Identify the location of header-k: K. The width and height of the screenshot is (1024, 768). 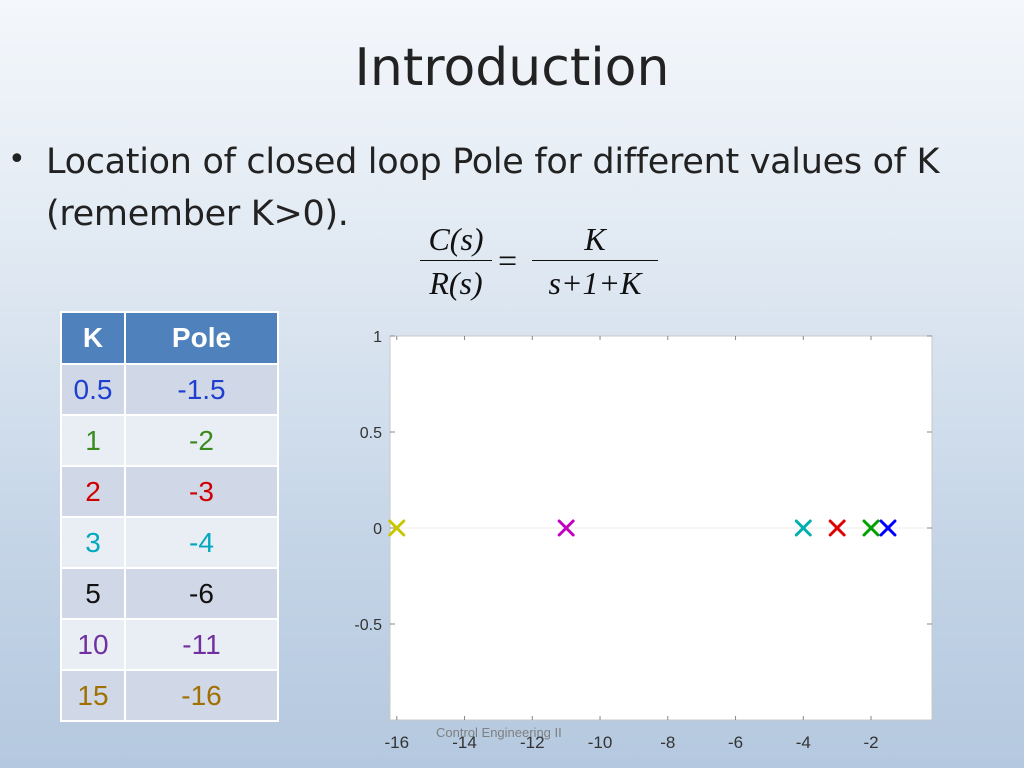
(93, 338).